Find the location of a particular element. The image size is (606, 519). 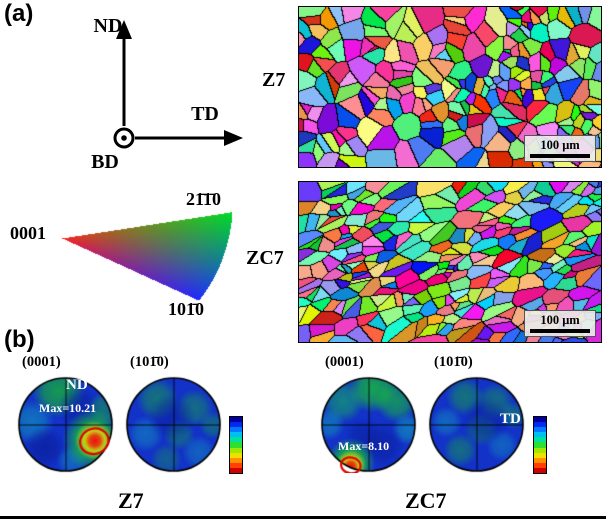

pf-axis-label-nd: ND is located at coordinates (77, 385).